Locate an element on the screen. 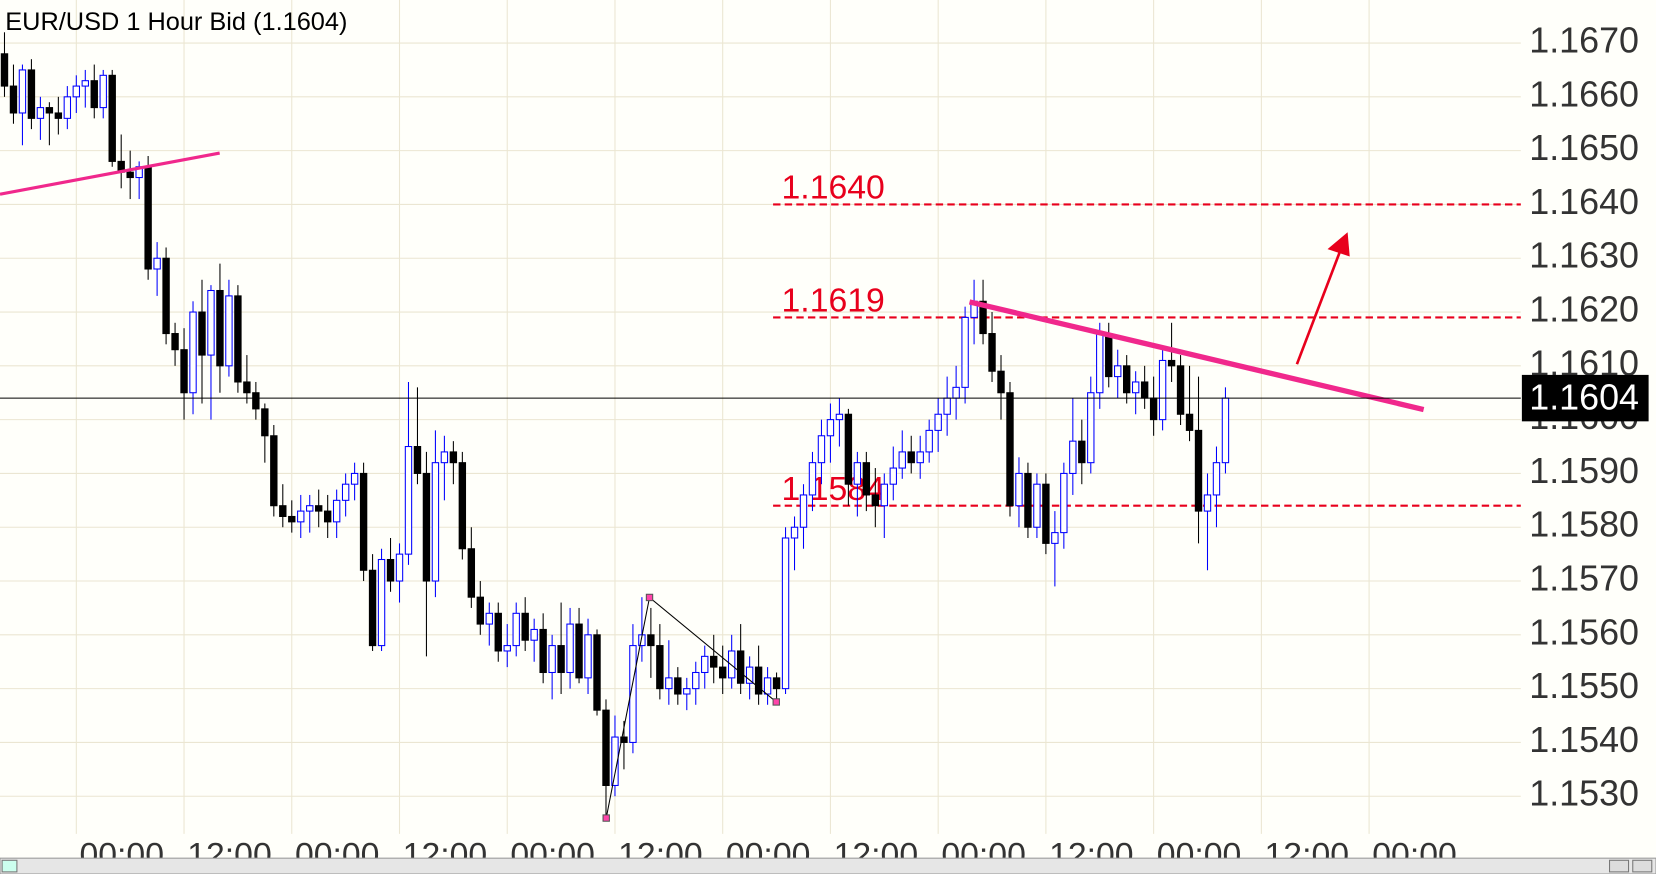 This screenshot has height=874, width=1656. trendline is located at coordinates (1196, 356).